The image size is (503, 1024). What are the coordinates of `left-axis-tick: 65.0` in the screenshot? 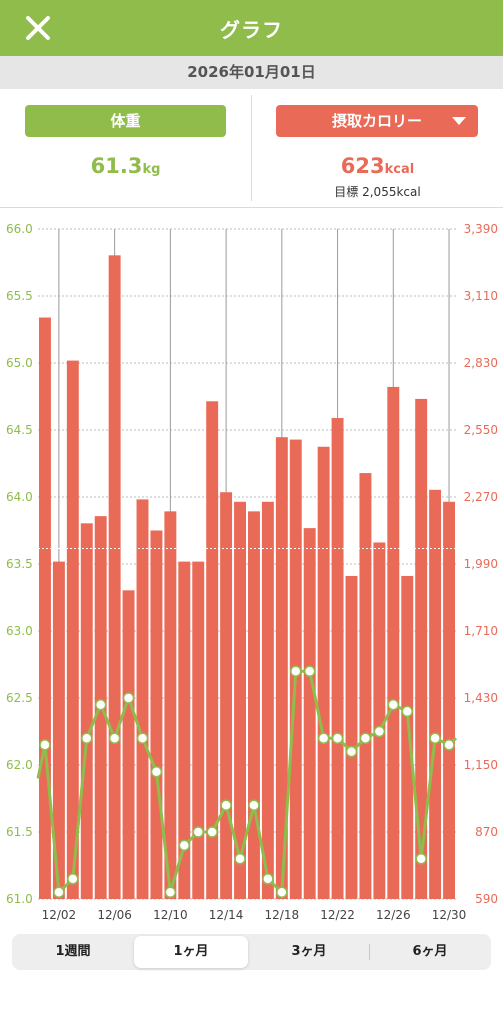 It's located at (19, 363).